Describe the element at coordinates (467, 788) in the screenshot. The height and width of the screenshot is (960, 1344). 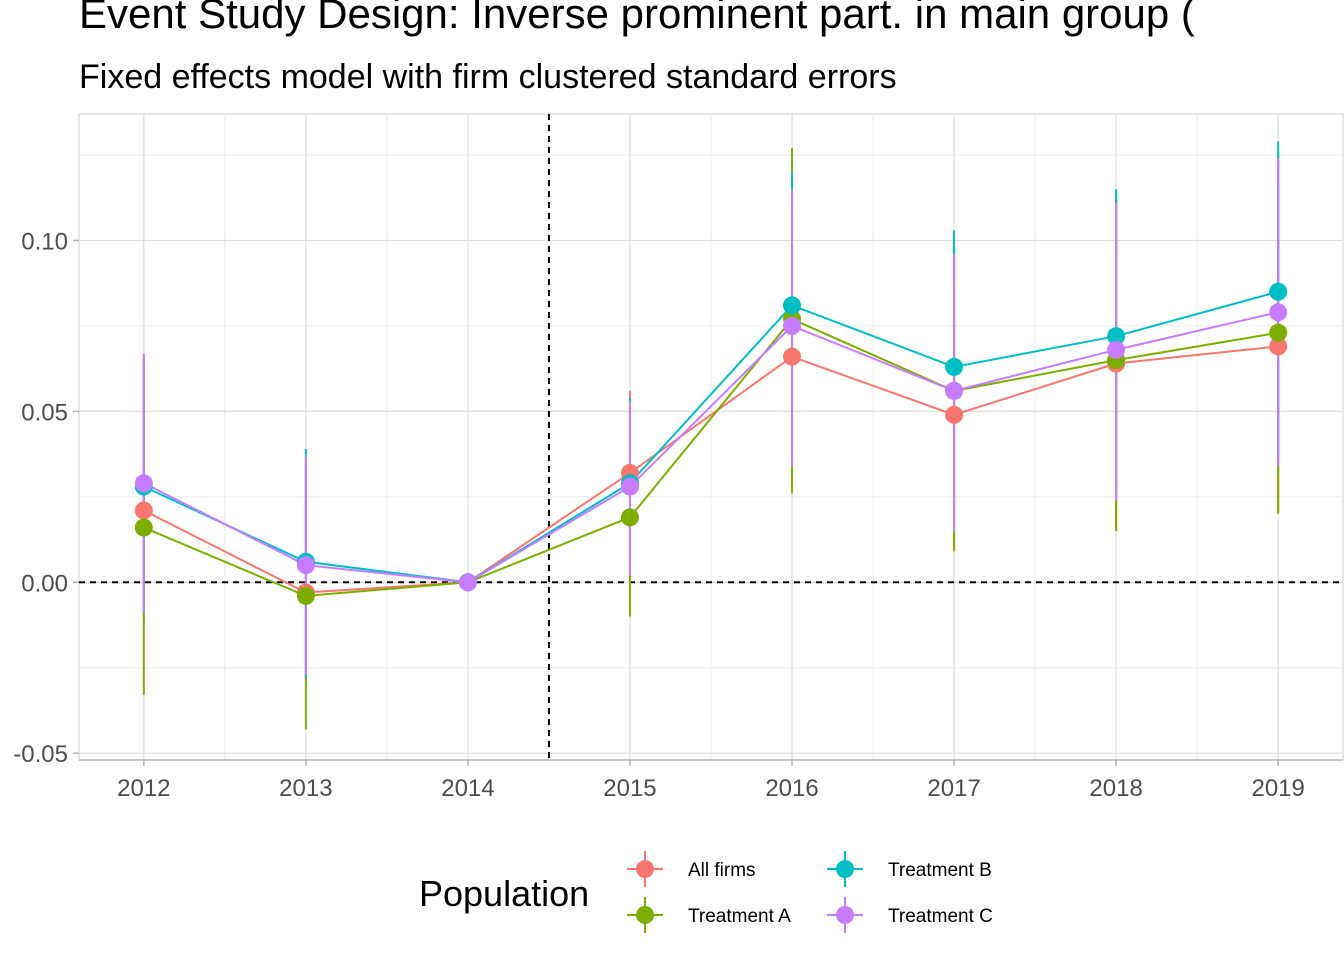
I see `x-tick-label: 2014` at that location.